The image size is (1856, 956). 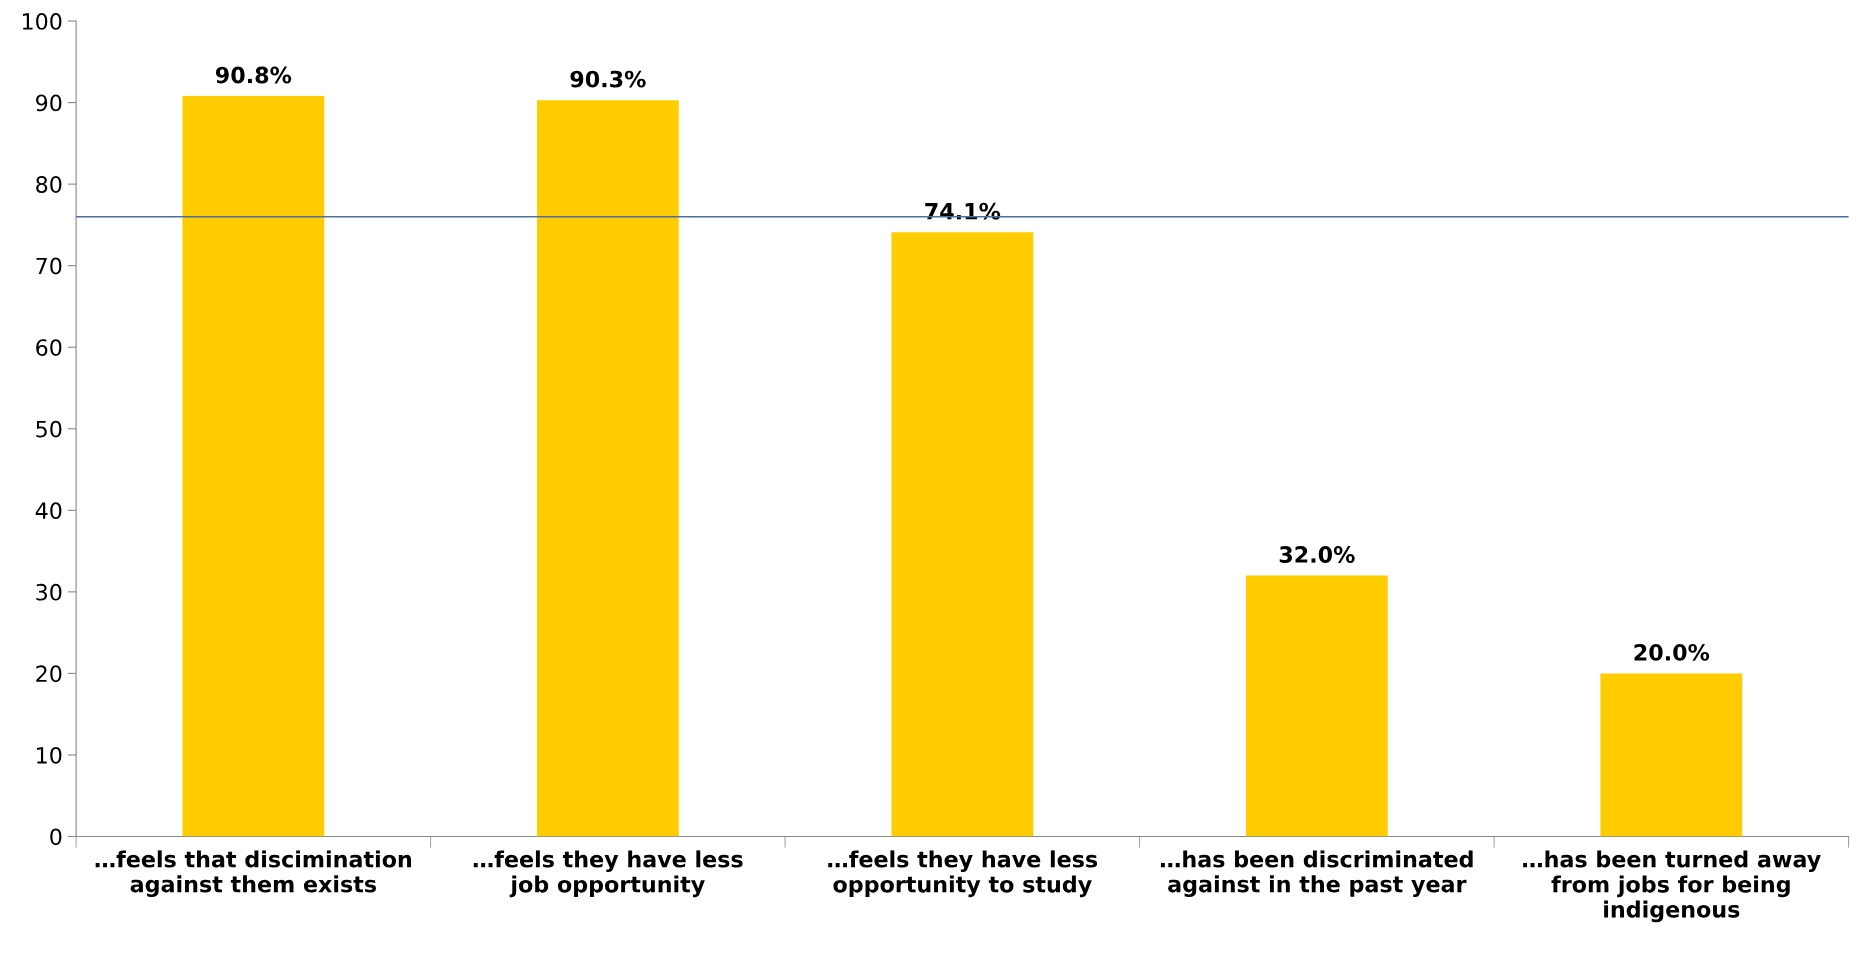 I want to click on y-tick-label: 30, so click(x=49, y=592).